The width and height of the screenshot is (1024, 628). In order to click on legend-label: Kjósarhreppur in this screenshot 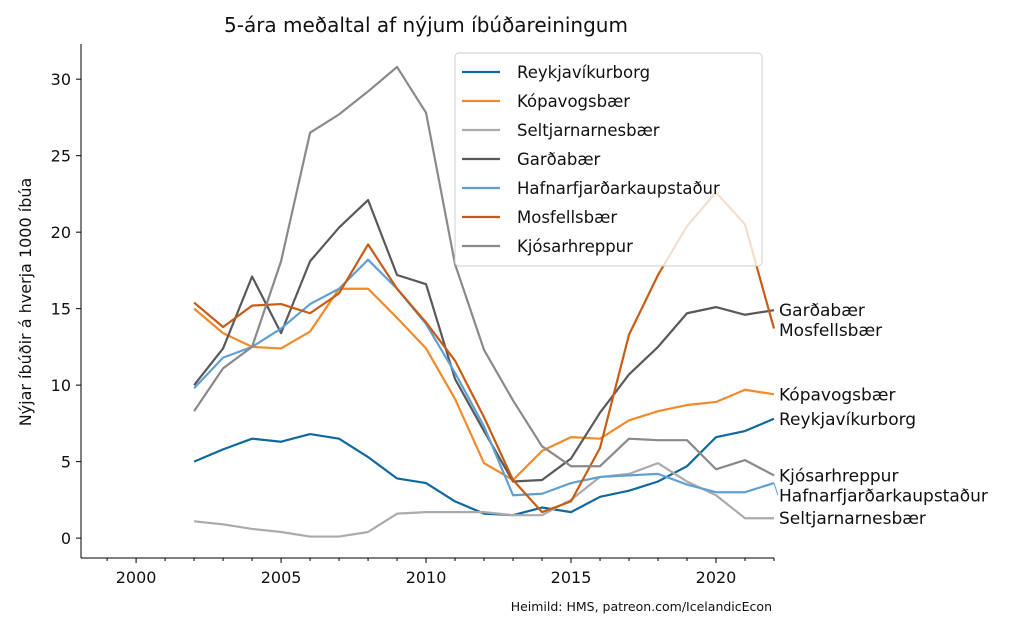, I will do `click(575, 246)`.